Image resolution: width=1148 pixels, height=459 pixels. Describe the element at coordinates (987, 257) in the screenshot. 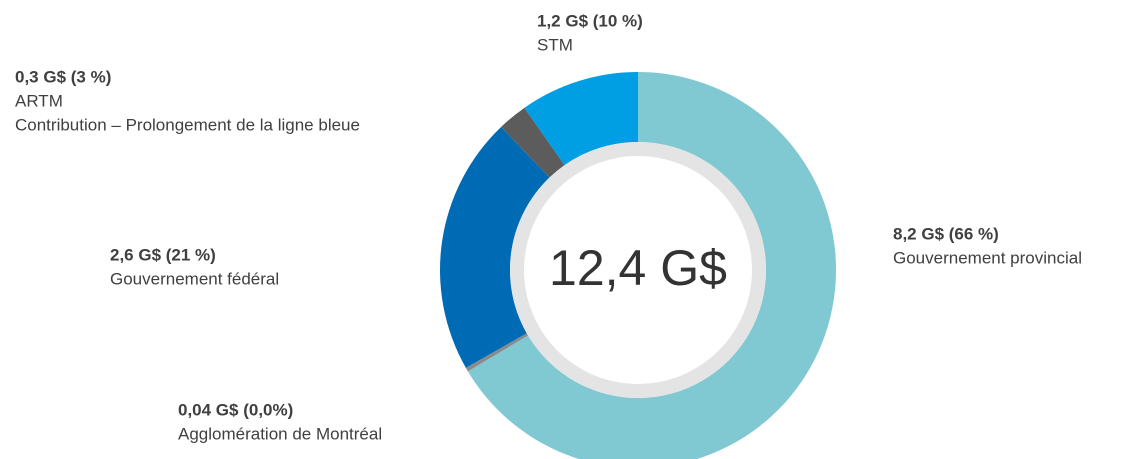

I see `category-label: Gouvernement provincial` at that location.